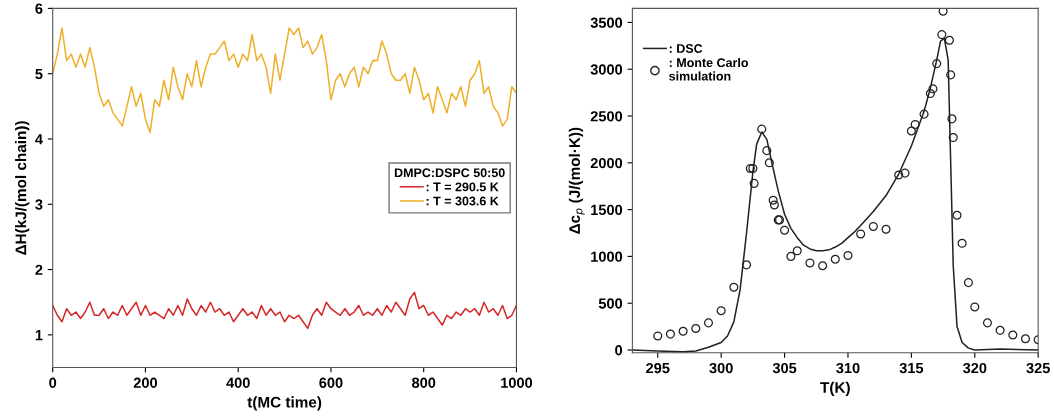 The image size is (1054, 420). Describe the element at coordinates (619, 350) in the screenshot. I see `y-tick-label: 0` at that location.